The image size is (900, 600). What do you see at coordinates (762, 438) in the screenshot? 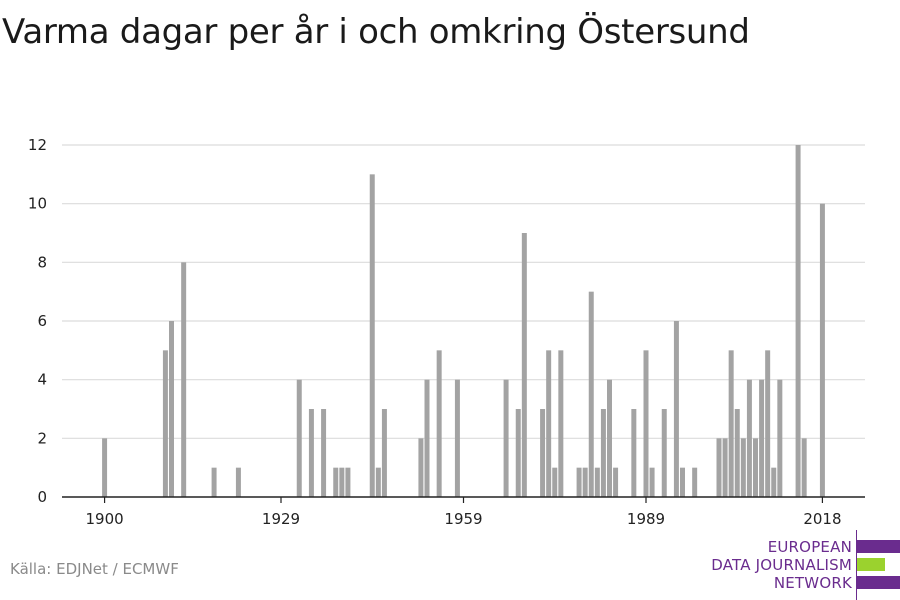
I see `bar-2008` at bounding box center [762, 438].